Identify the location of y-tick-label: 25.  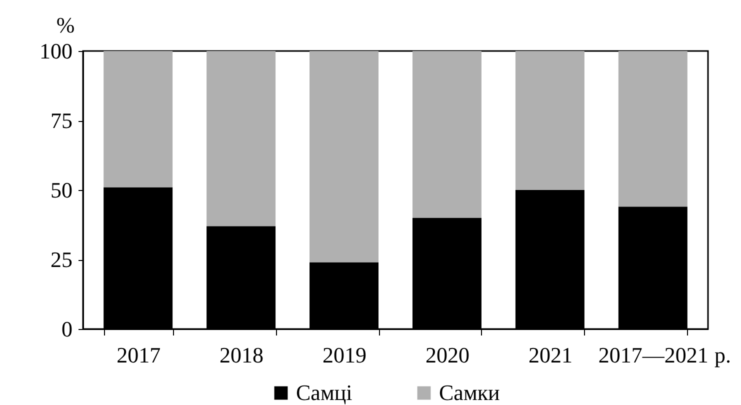
(61, 259).